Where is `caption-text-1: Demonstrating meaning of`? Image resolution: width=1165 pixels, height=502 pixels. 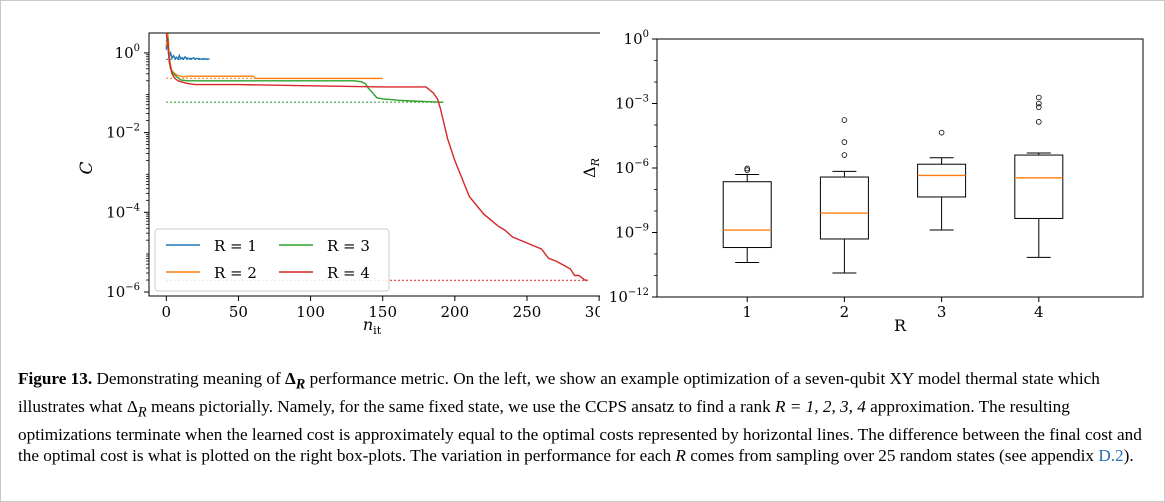 caption-text-1: Demonstrating meaning of is located at coordinates (188, 378).